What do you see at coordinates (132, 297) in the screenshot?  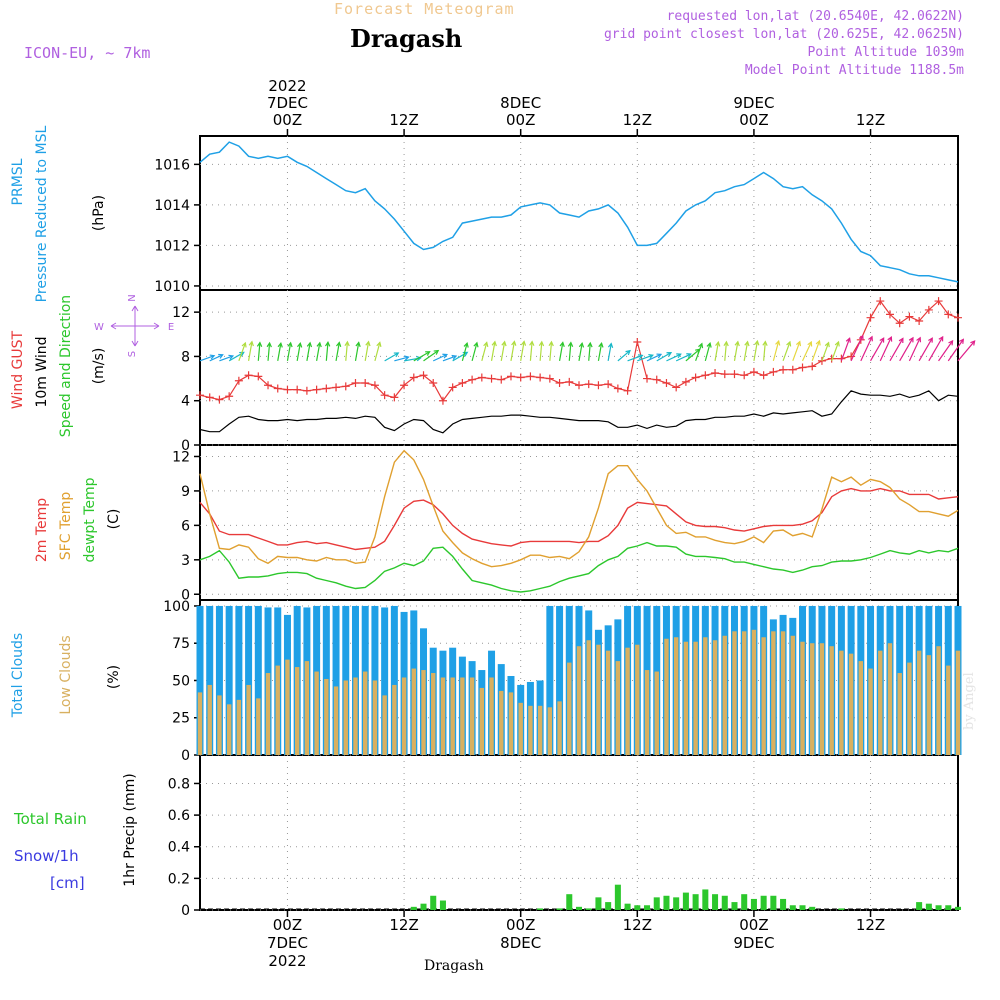 I see `compass-n: N` at bounding box center [132, 297].